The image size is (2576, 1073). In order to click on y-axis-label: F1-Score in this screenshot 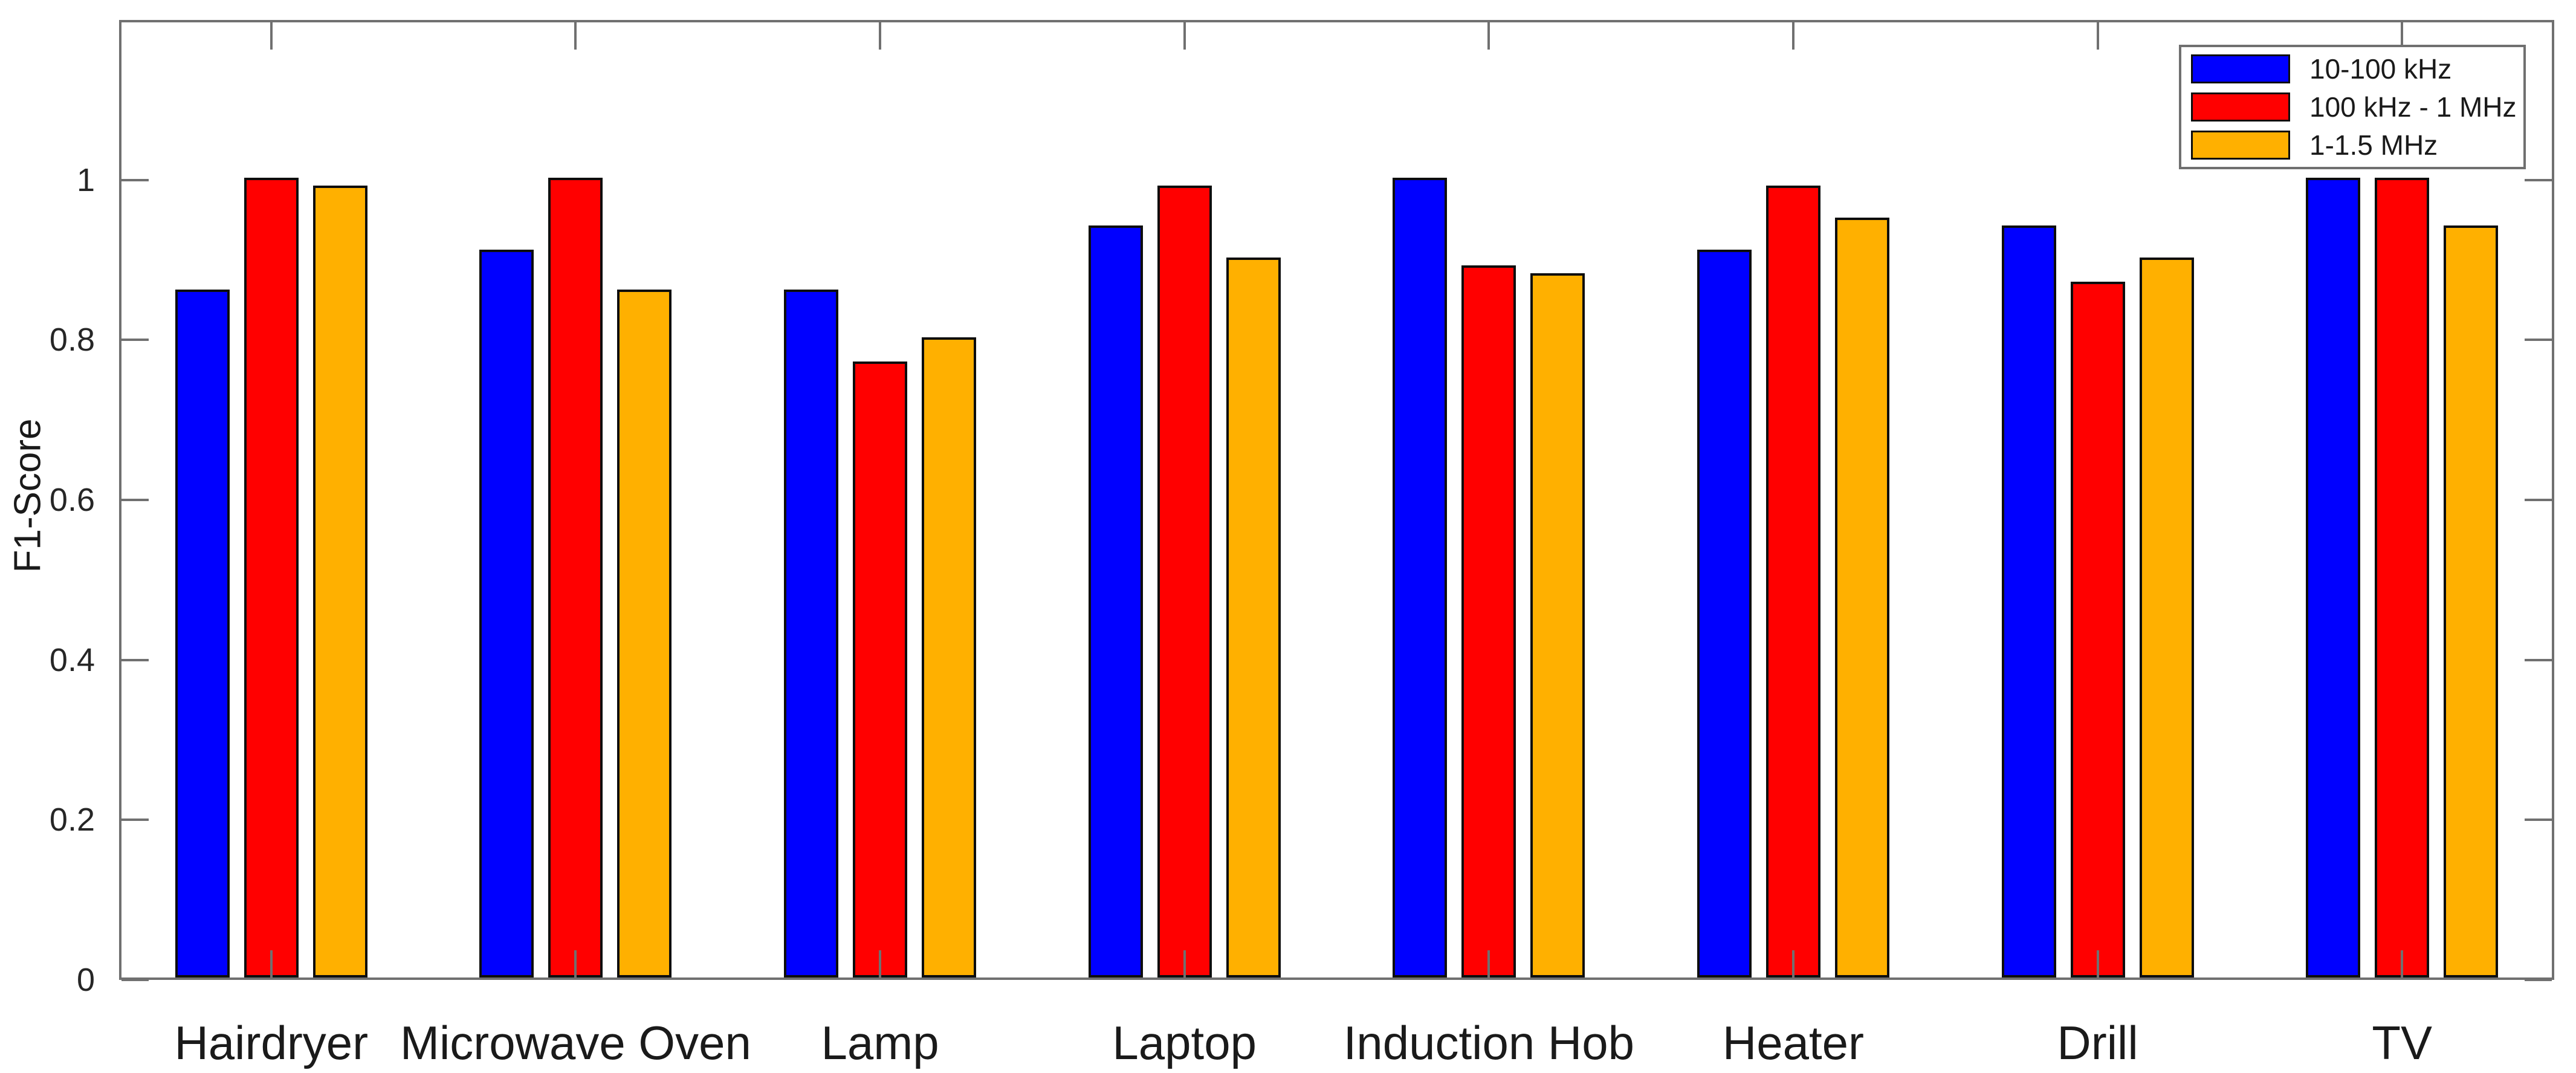, I will do `click(28, 495)`.